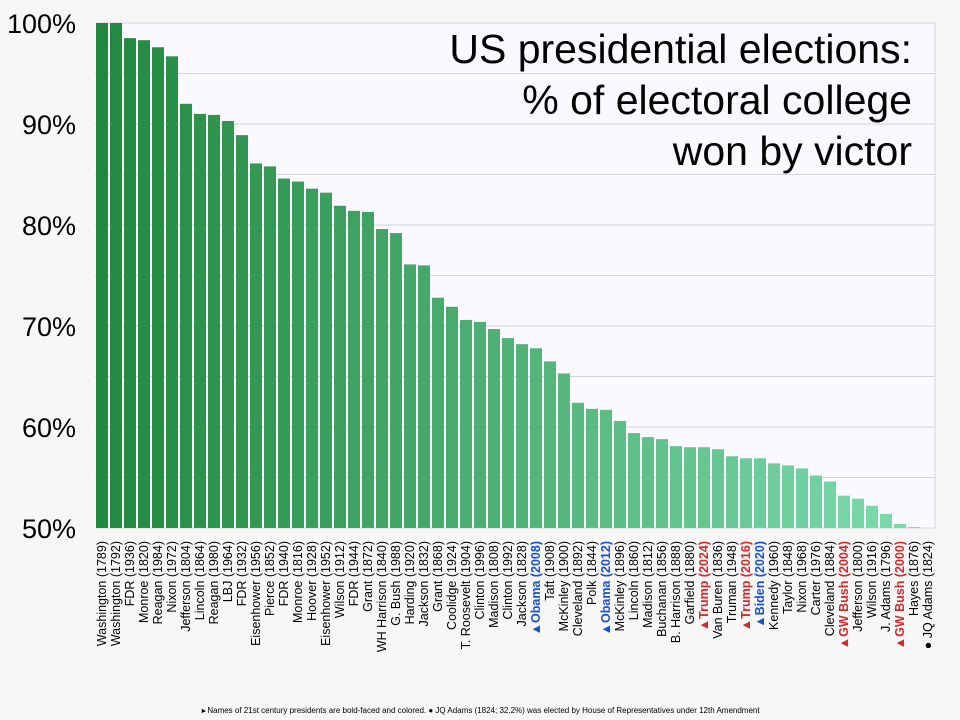 This screenshot has height=720, width=960. What do you see at coordinates (368, 576) in the screenshot?
I see `x-tick-label: Grant (1872)` at bounding box center [368, 576].